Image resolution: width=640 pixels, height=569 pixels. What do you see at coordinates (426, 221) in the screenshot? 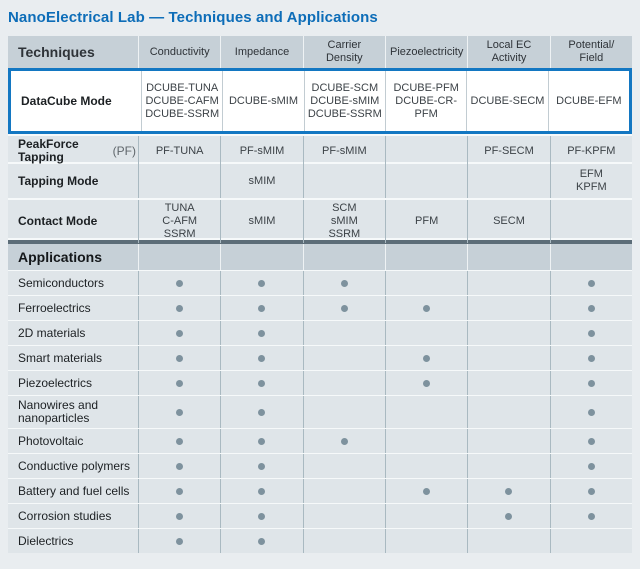
I see `technique-cell: PFM` at bounding box center [426, 221].